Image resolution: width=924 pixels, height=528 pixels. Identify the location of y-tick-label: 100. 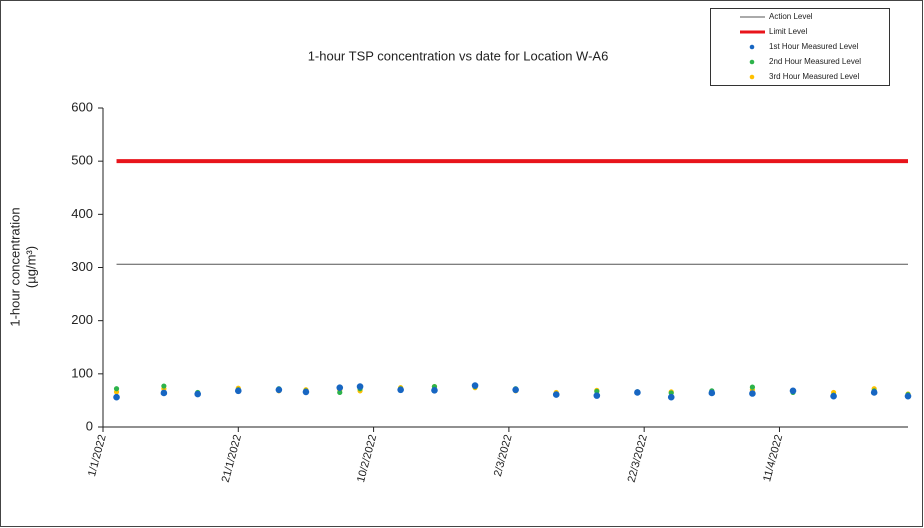
(82, 372).